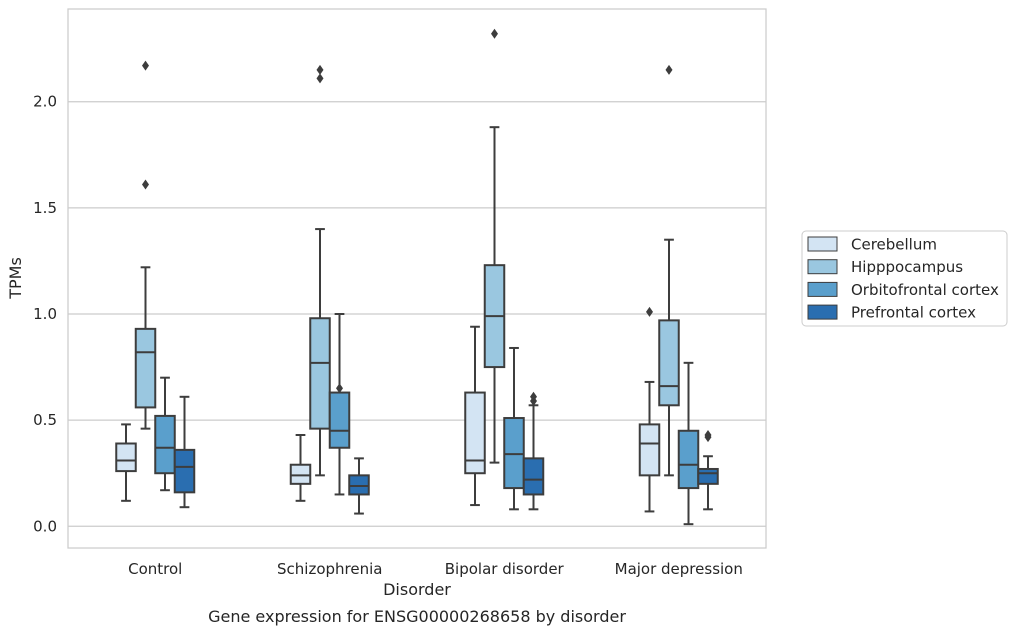 The image size is (1018, 634). I want to click on y-axis-title: TPMs, so click(15, 278).